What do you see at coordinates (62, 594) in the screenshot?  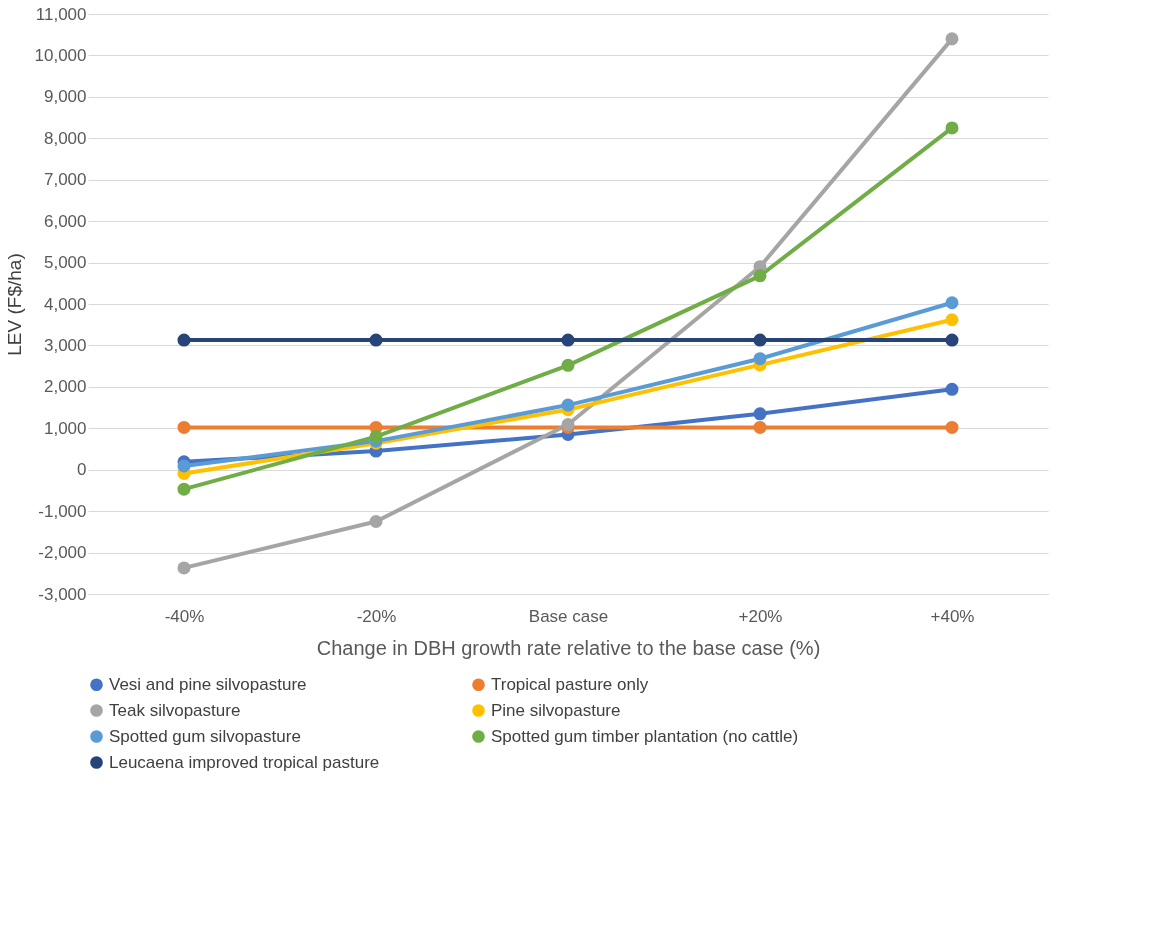 I see `y-tick-label: -3,000` at bounding box center [62, 594].